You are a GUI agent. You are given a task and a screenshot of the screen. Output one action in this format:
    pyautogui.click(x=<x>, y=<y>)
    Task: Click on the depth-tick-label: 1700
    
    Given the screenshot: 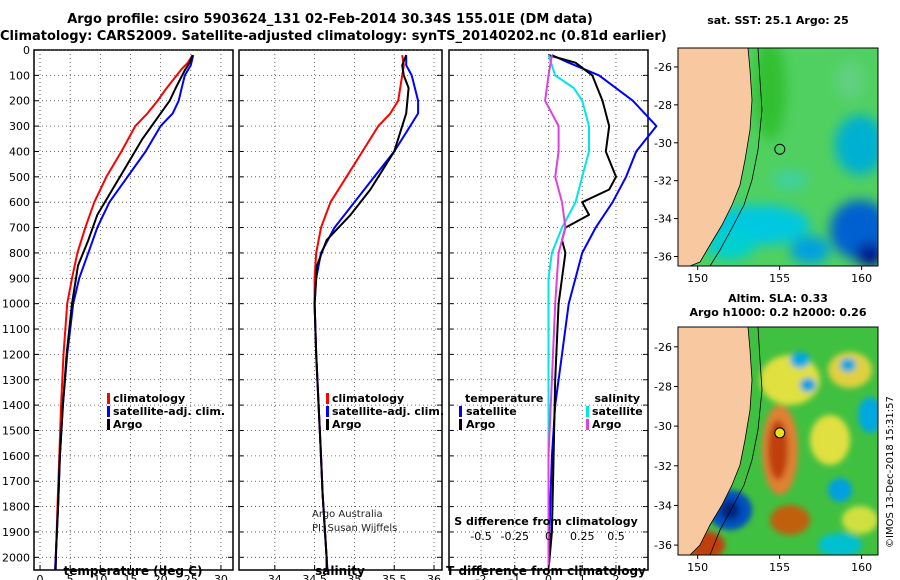 What is the action you would take?
    pyautogui.click(x=16, y=481)
    